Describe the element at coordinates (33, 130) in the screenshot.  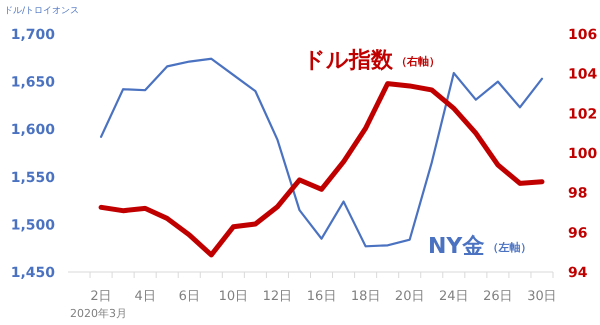
I see `y-tick-label: 1,600` at that location.